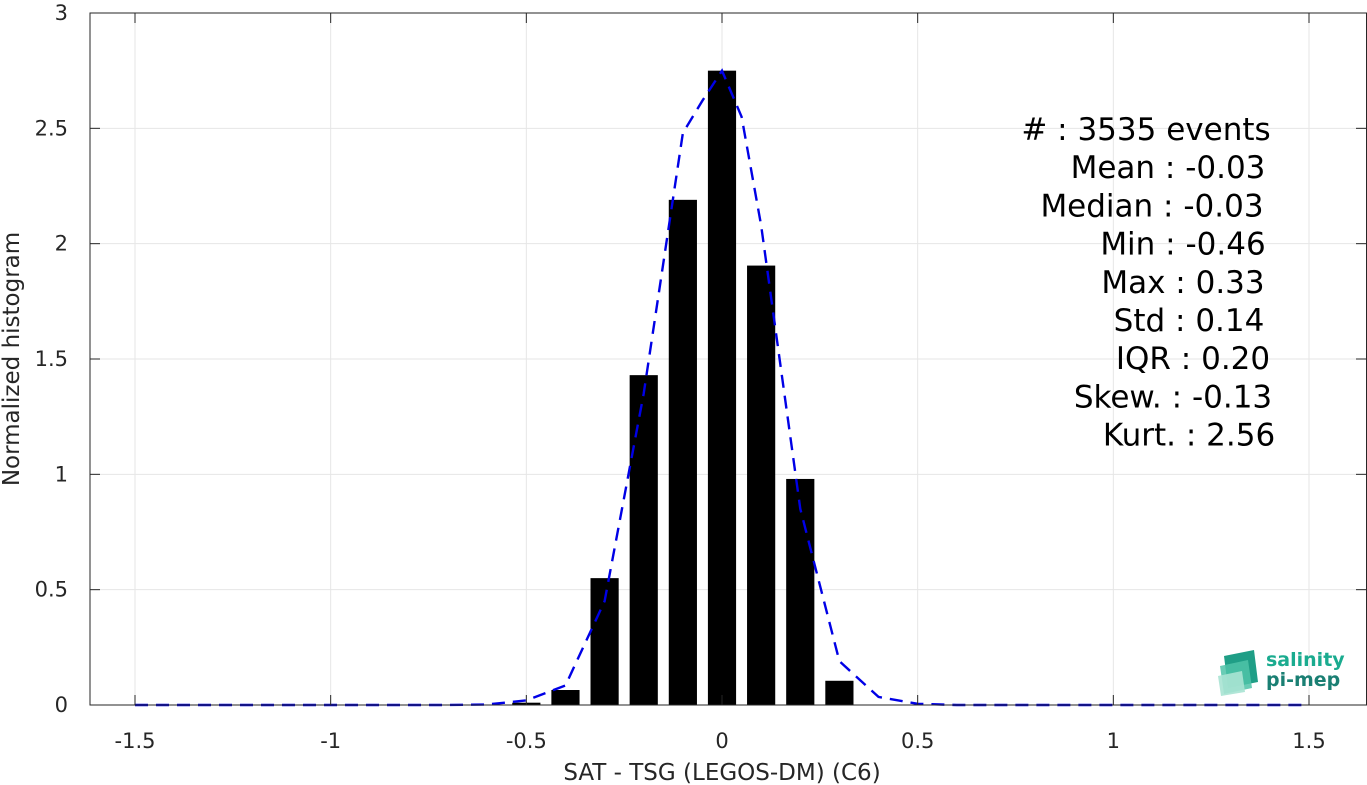 The image size is (1367, 785). Describe the element at coordinates (1303, 680) in the screenshot. I see `logo-line2: pi-mep` at that location.